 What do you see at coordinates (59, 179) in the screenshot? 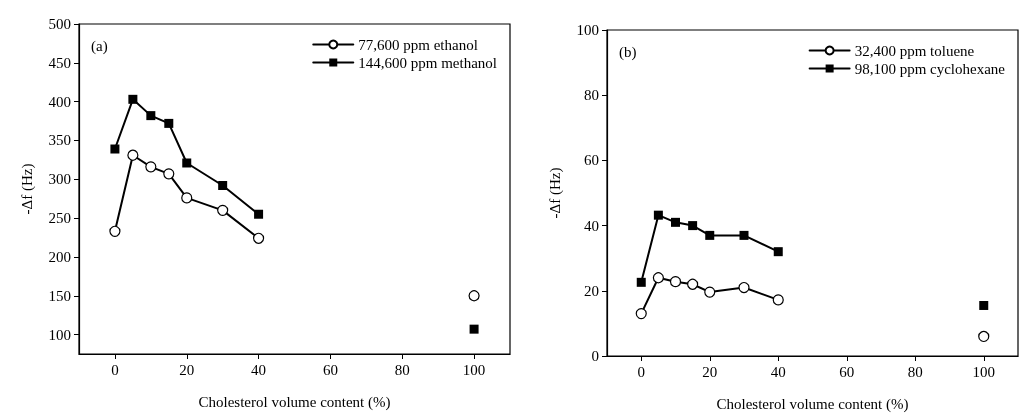
I see `y-tick-label: 300` at bounding box center [59, 179].